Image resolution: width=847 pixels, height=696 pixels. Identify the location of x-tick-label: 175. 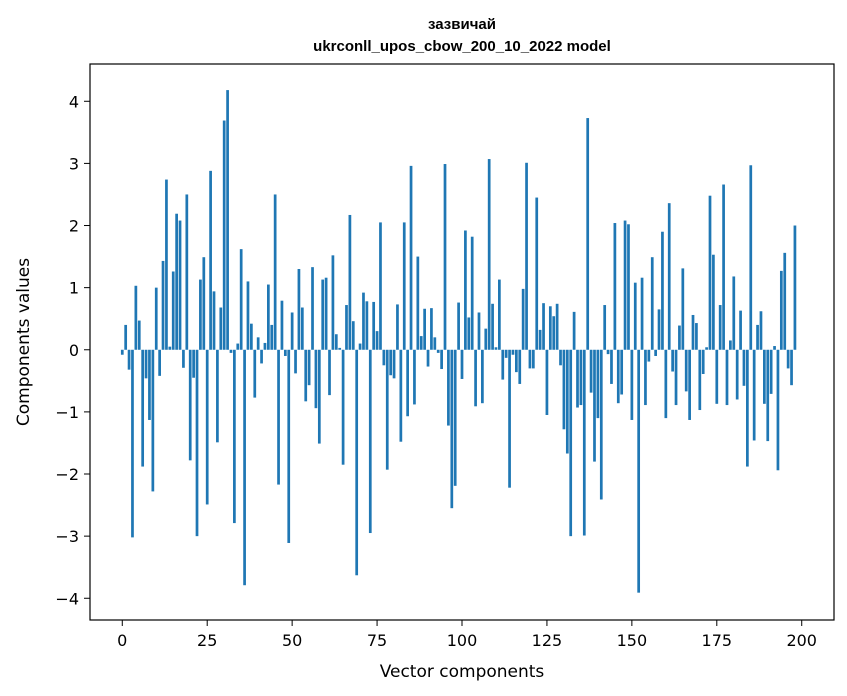
(717, 640).